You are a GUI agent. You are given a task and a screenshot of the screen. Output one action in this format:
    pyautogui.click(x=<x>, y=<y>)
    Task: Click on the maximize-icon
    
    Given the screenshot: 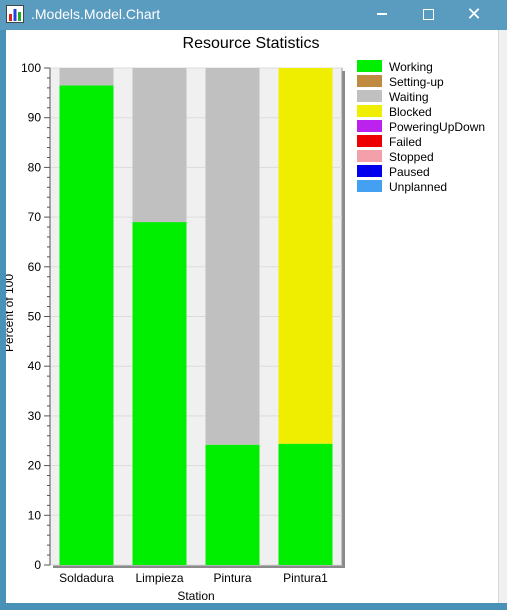 What is the action you would take?
    pyautogui.click(x=428, y=14)
    